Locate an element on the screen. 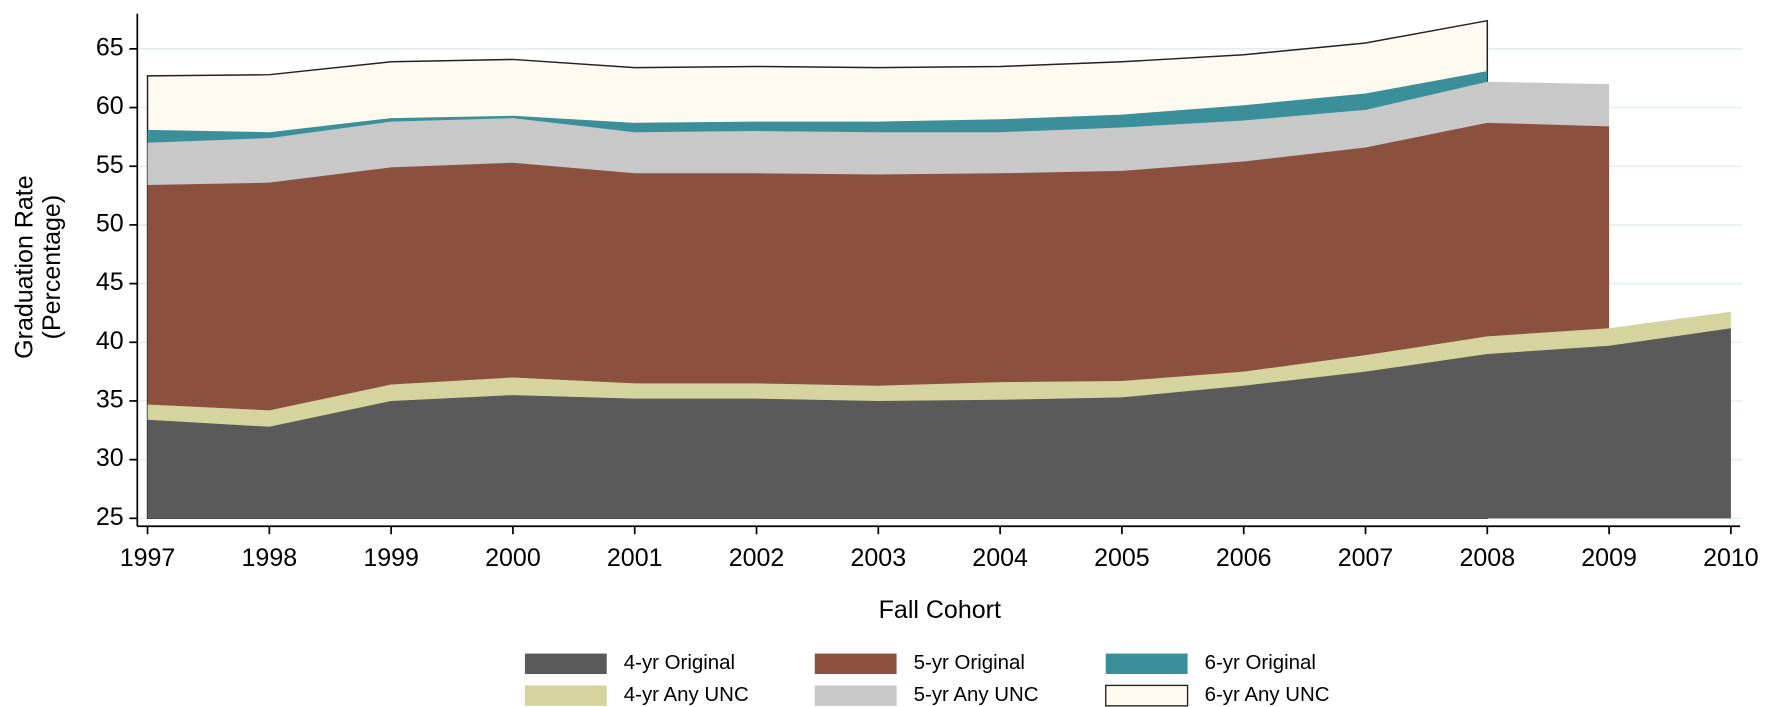 The image size is (1775, 707). legend-label: 4-yr Any UNC is located at coordinates (686, 694).